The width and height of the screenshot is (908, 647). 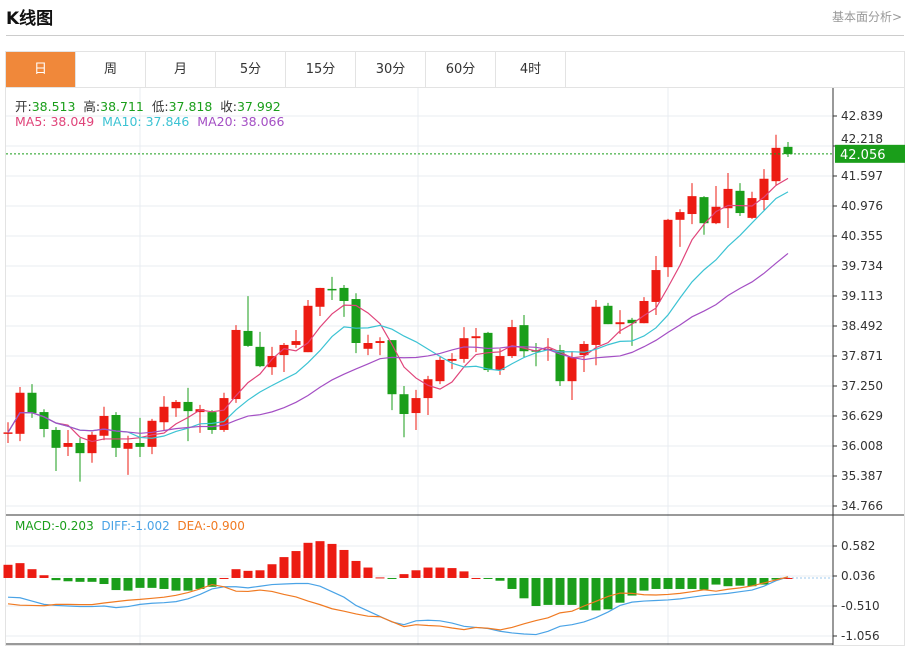 What do you see at coordinates (860, 606) in the screenshot?
I see `macd-tick-label: -0.510` at bounding box center [860, 606].